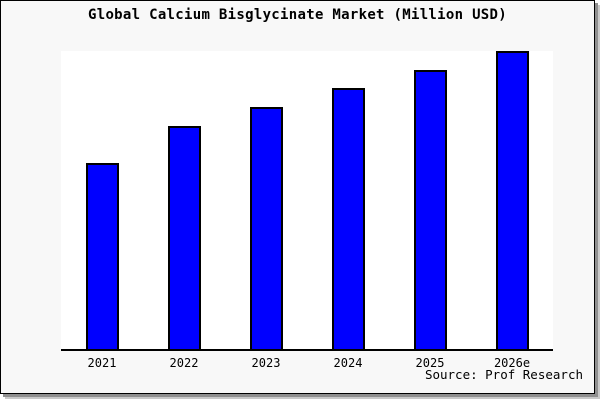 This screenshot has width=600, height=400. What do you see at coordinates (348, 363) in the screenshot?
I see `x-tick-label-2024: 2024` at bounding box center [348, 363].